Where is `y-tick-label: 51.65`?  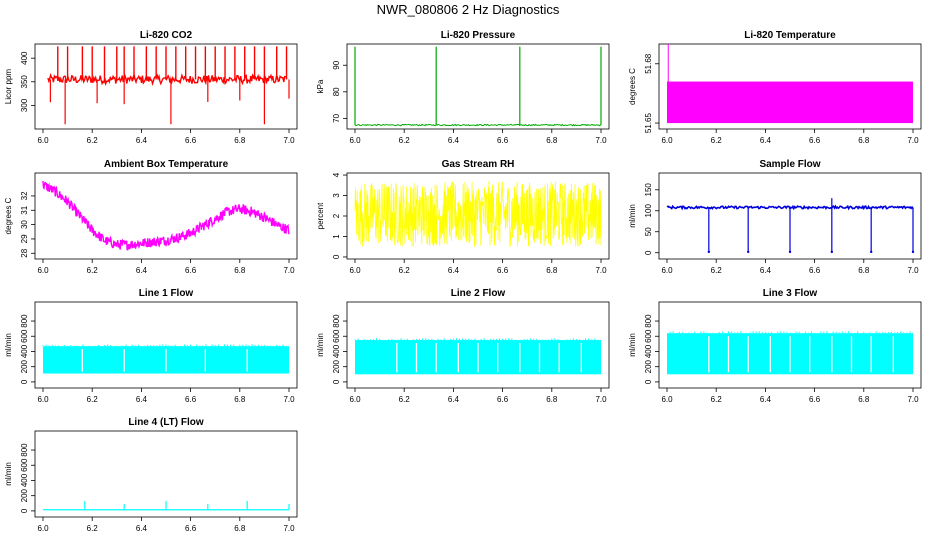 y-tick-label: 51.65 is located at coordinates (648, 123).